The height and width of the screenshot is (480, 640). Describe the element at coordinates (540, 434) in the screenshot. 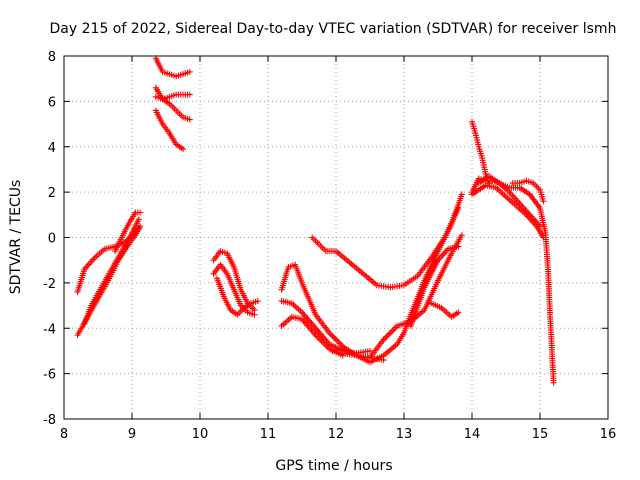

I see `x-tick-label: 15` at that location.